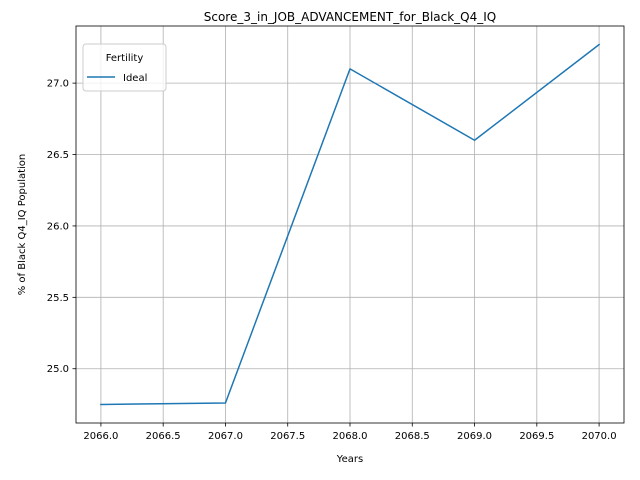 Image resolution: width=640 pixels, height=480 pixels. I want to click on x-tick-label: 2069.0, so click(474, 436).